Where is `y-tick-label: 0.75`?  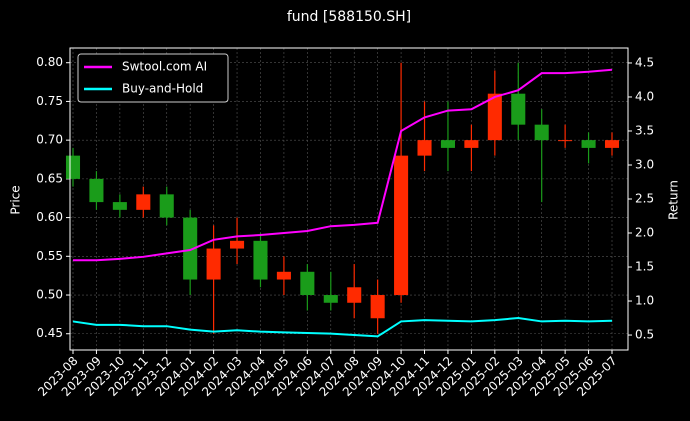 y-tick-label: 0.75 is located at coordinates (49, 101).